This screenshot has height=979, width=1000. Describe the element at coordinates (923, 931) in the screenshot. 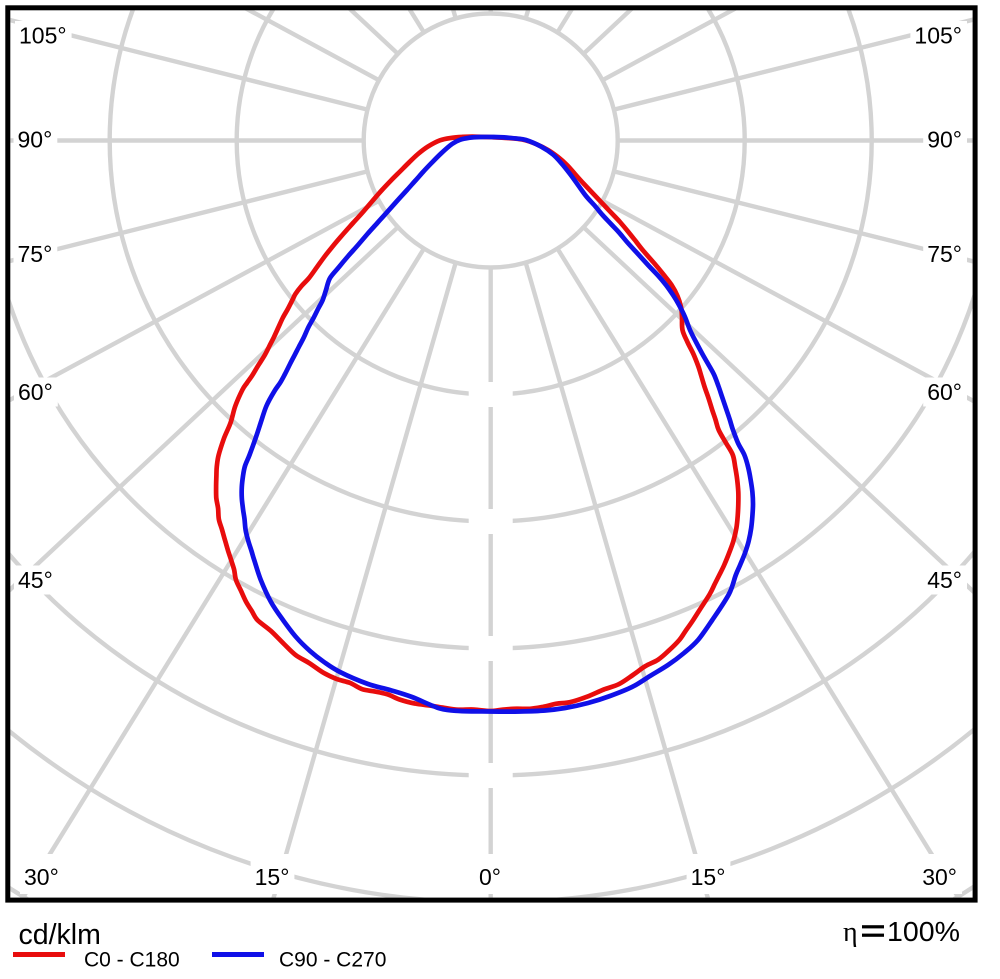

I see `svg-text: 100%` at that location.